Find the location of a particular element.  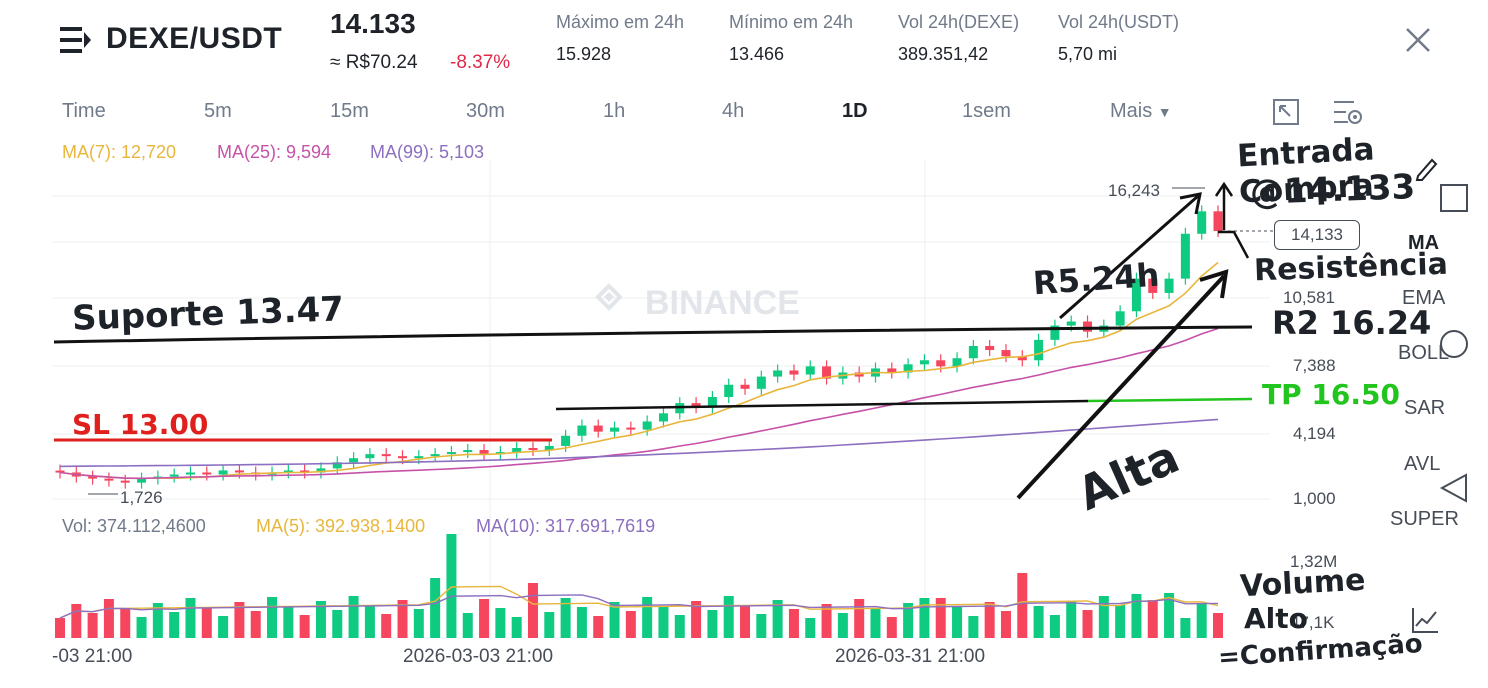

indicator-sar: SAR is located at coordinates (1425, 408).